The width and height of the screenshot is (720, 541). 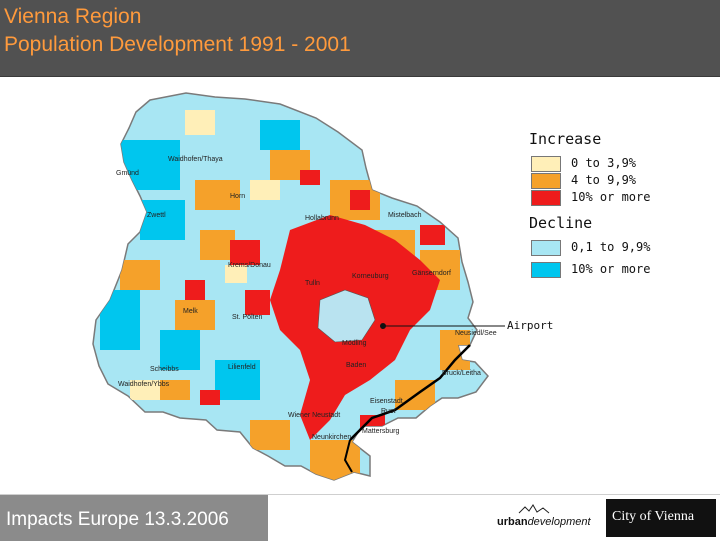 What do you see at coordinates (127, 173) in the screenshot?
I see `place-label: Gmünd` at bounding box center [127, 173].